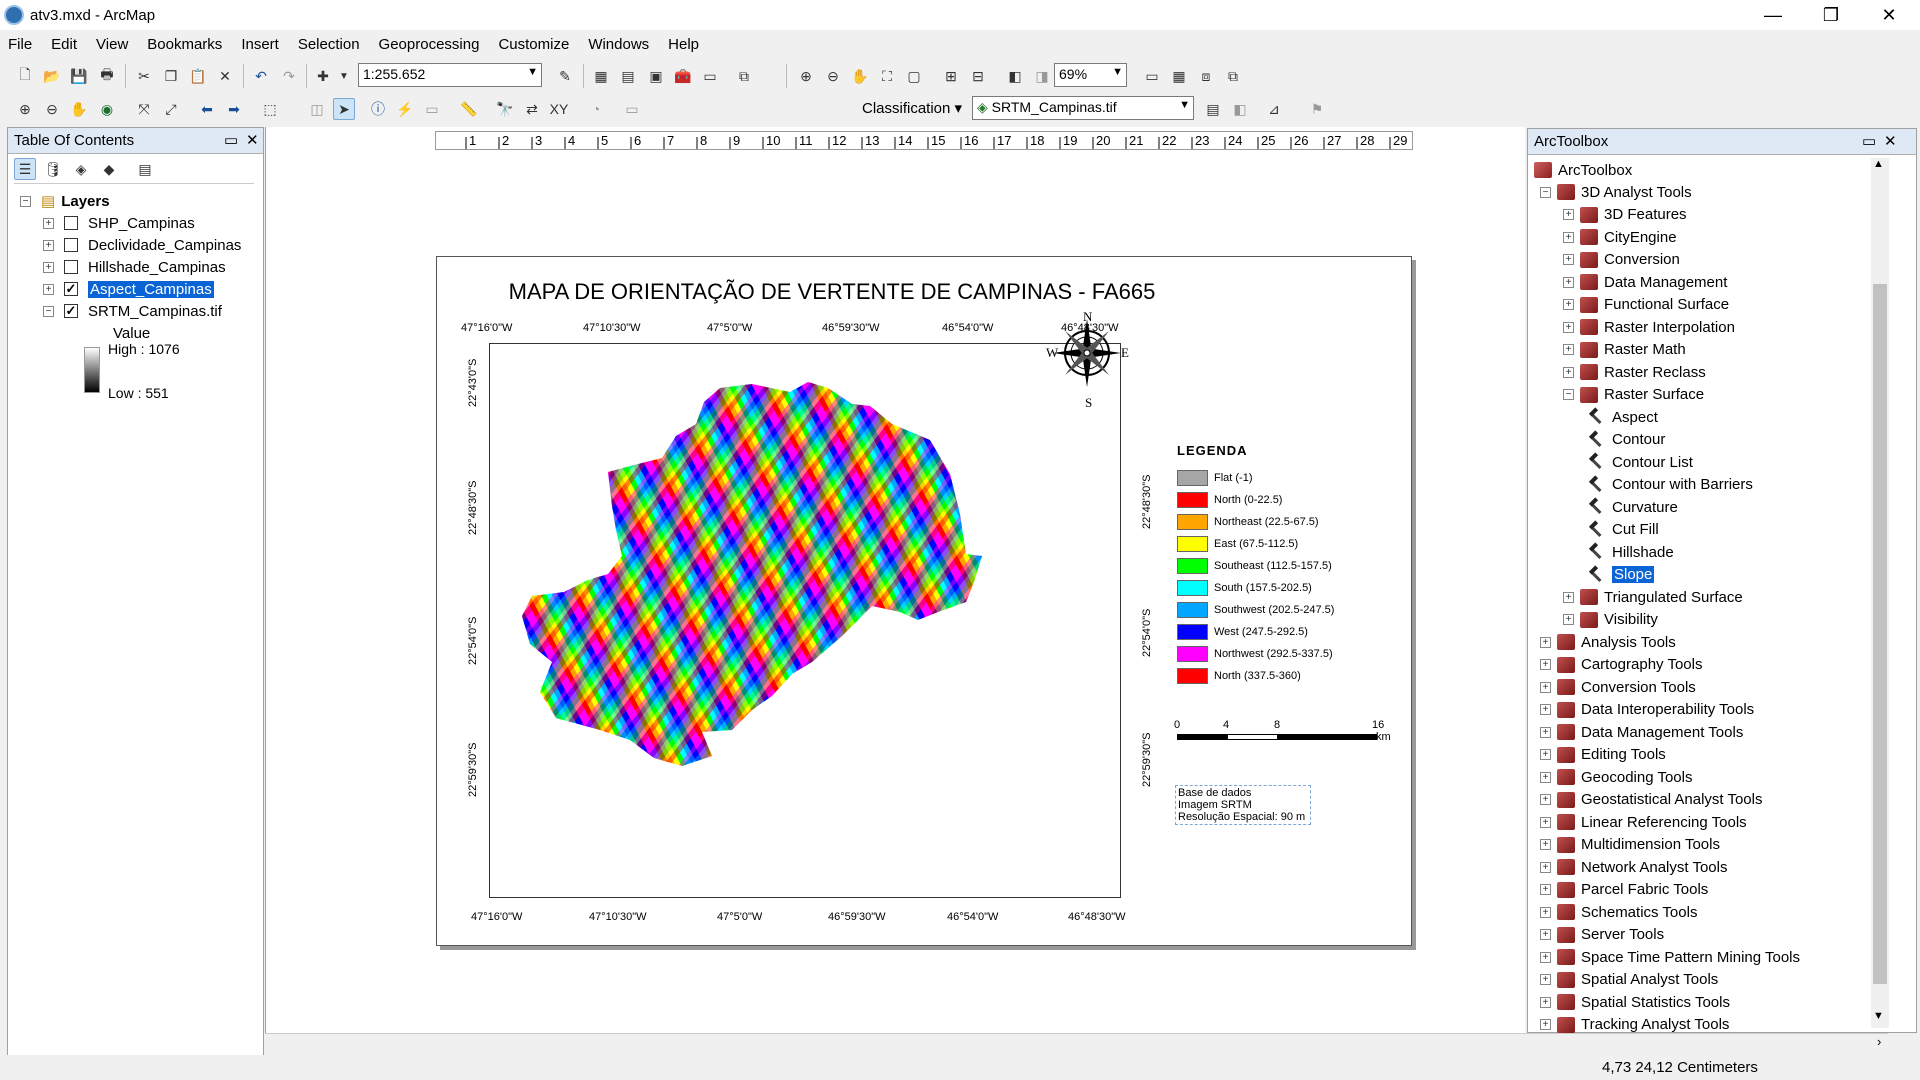 This screenshot has width=1920, height=1080. Describe the element at coordinates (142, 245) in the screenshot. I see `toc-layer-row: + Declividade_Campinas` at that location.